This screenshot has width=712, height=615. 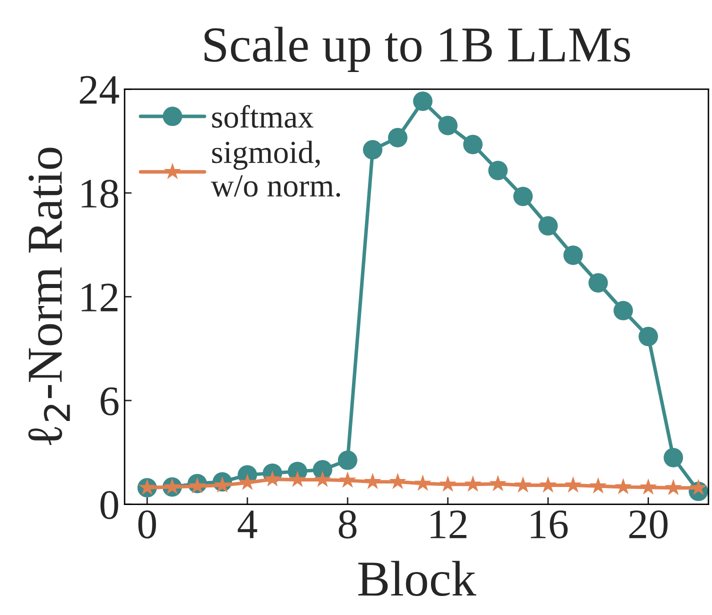 I want to click on x-tick-label: 16, so click(x=549, y=524).